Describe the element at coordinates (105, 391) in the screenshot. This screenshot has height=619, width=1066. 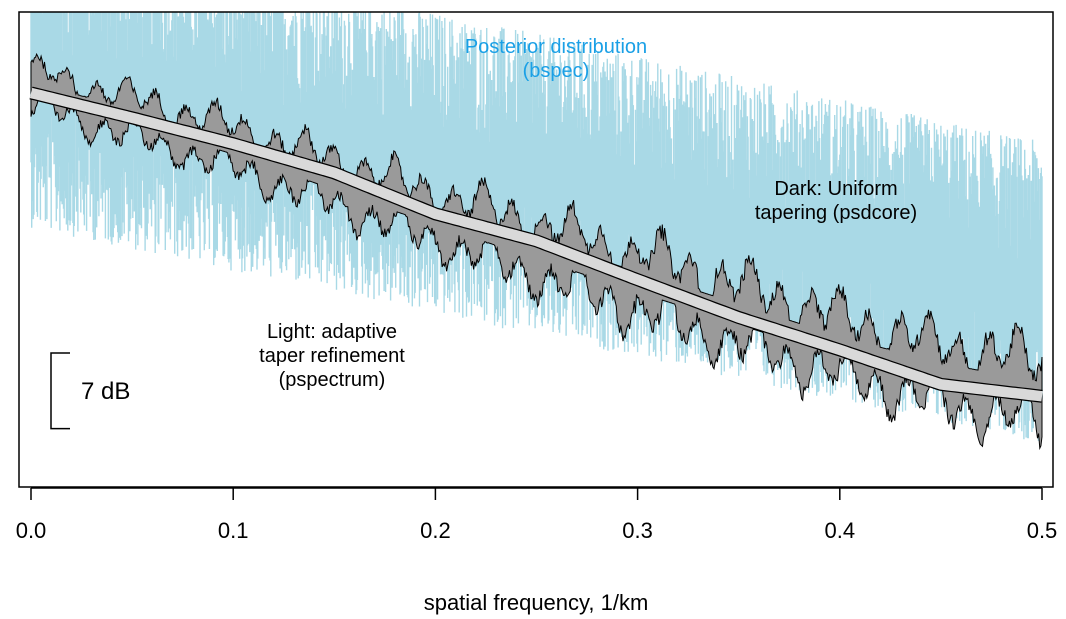
I see `scale-bar-label: 7 dB` at that location.